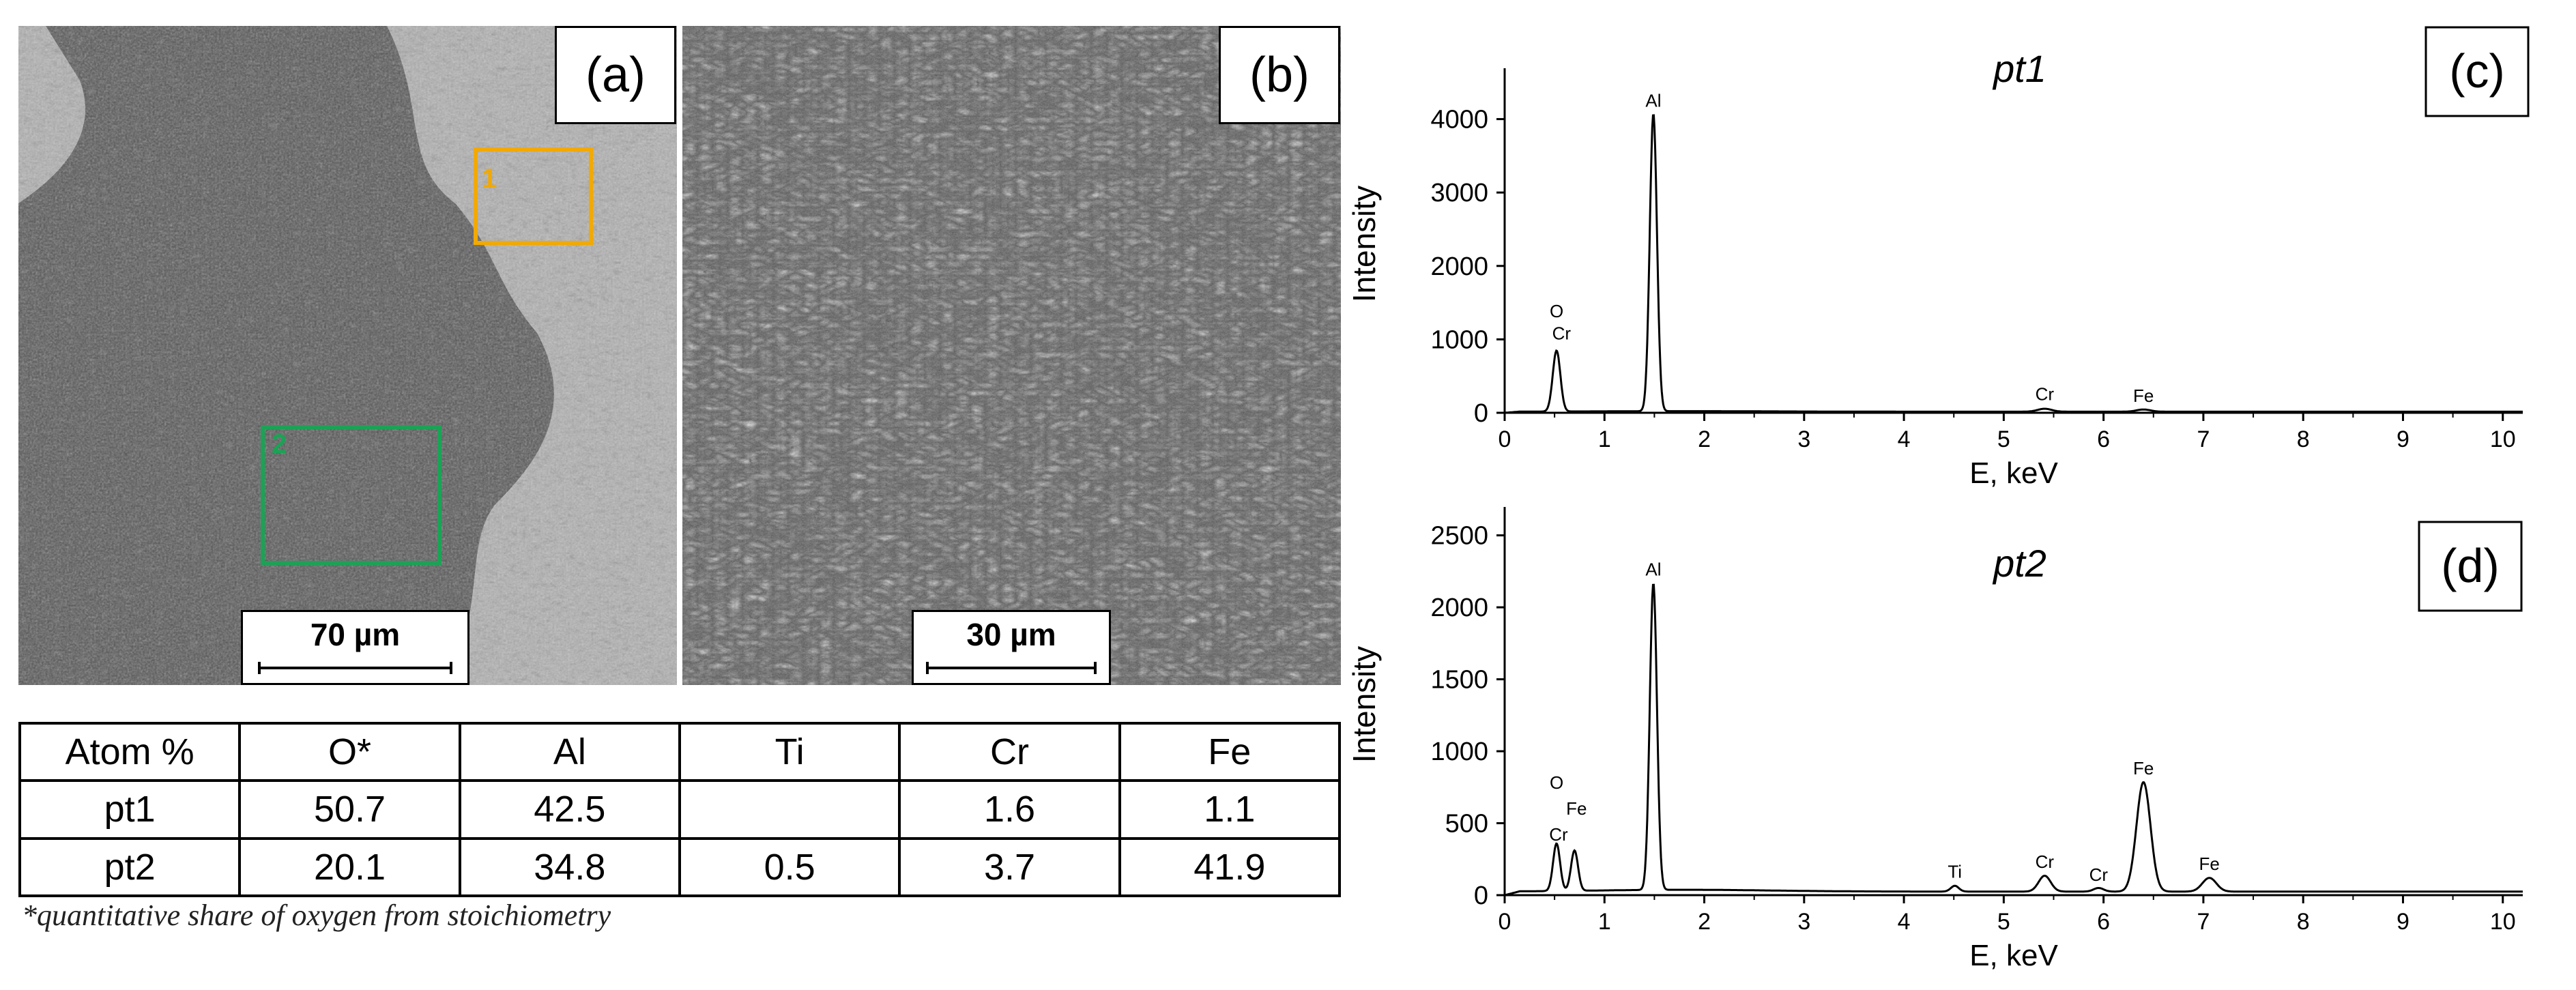  I want to click on y-tick-label: 1500, so click(1459, 680).